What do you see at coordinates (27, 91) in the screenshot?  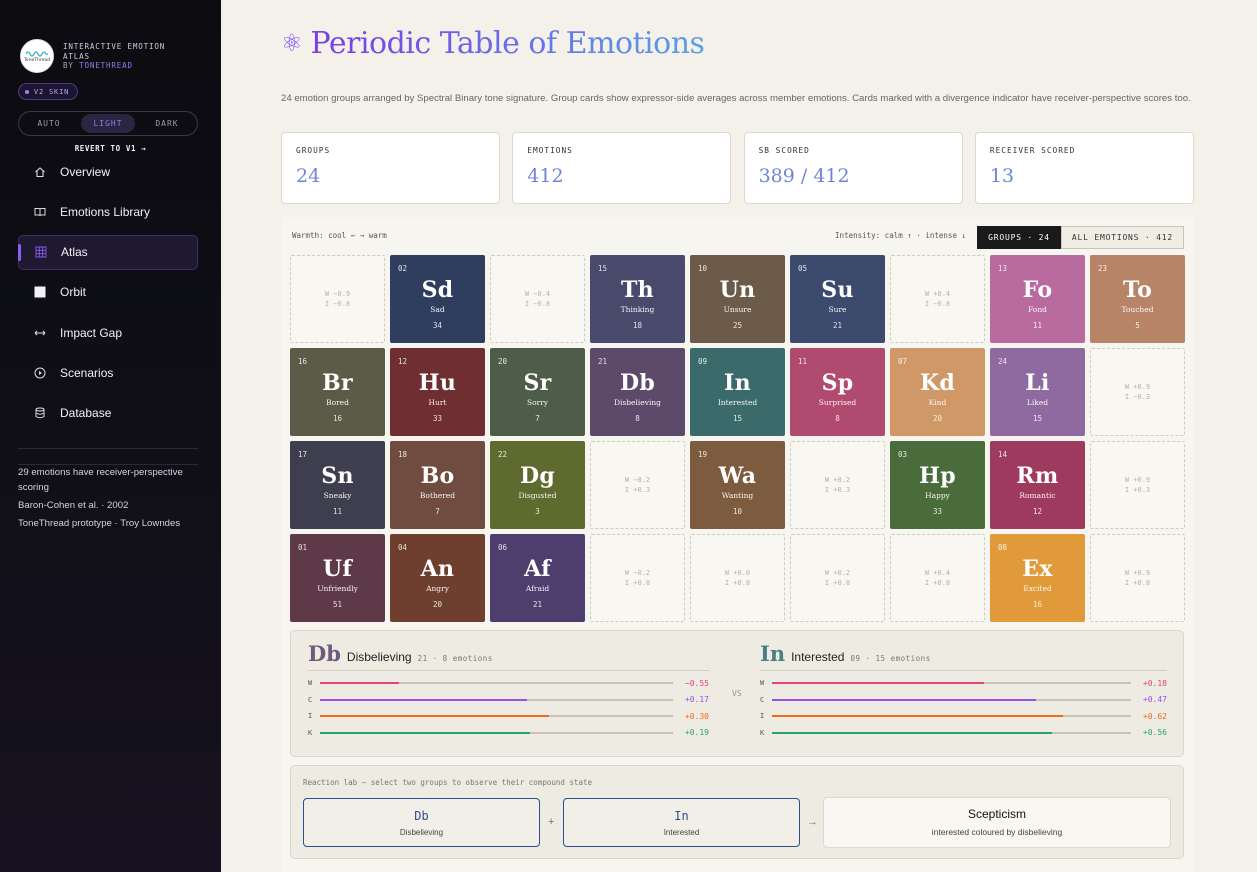 I see `skin-dot-icon` at bounding box center [27, 91].